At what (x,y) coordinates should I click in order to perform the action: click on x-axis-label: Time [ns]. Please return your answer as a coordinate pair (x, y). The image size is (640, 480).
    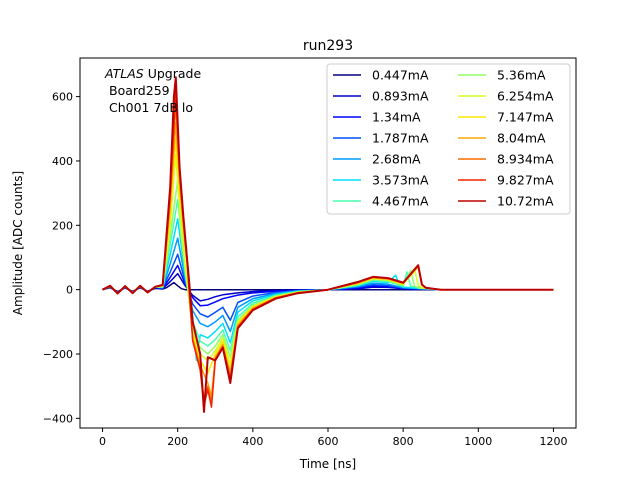
    Looking at the image, I should click on (327, 464).